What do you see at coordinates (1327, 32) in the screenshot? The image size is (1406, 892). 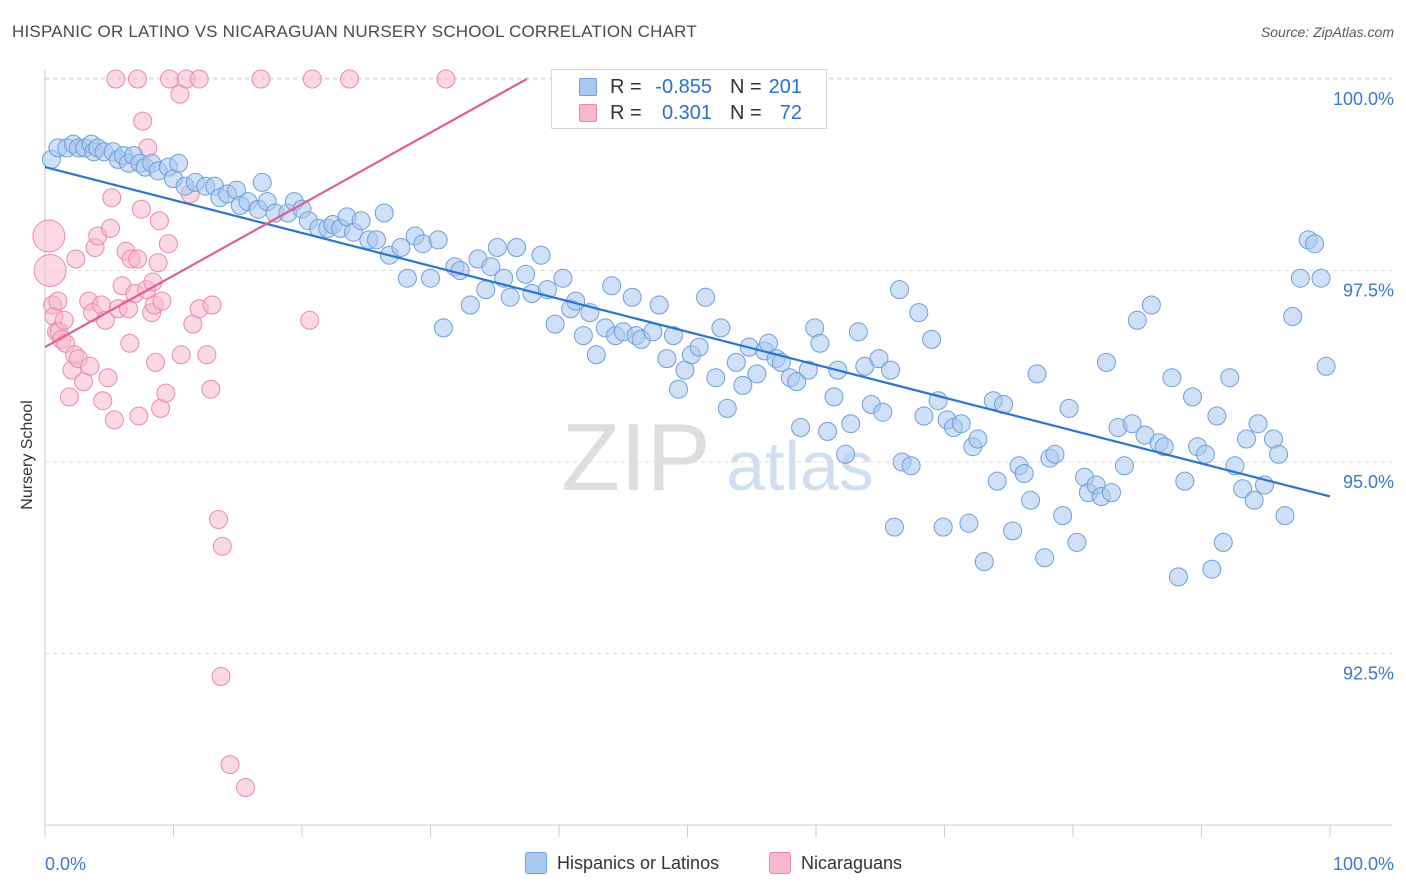 I see `source-label: Source: ZipAtlas.com` at bounding box center [1327, 32].